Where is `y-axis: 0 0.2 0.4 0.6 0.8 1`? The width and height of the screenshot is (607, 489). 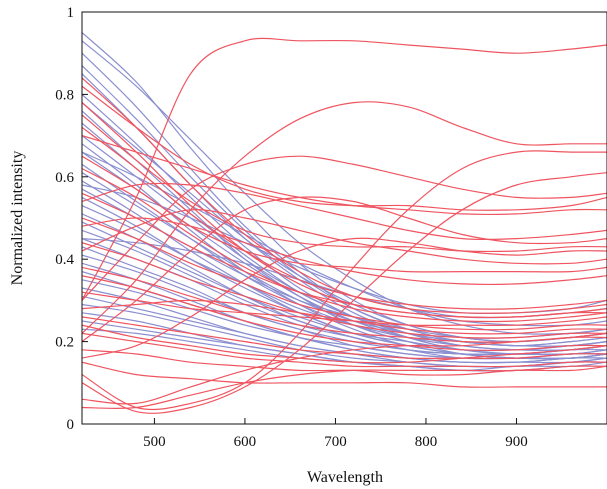 y-axis: 0 0.2 0.4 0.6 0.8 1 is located at coordinates (71, 219).